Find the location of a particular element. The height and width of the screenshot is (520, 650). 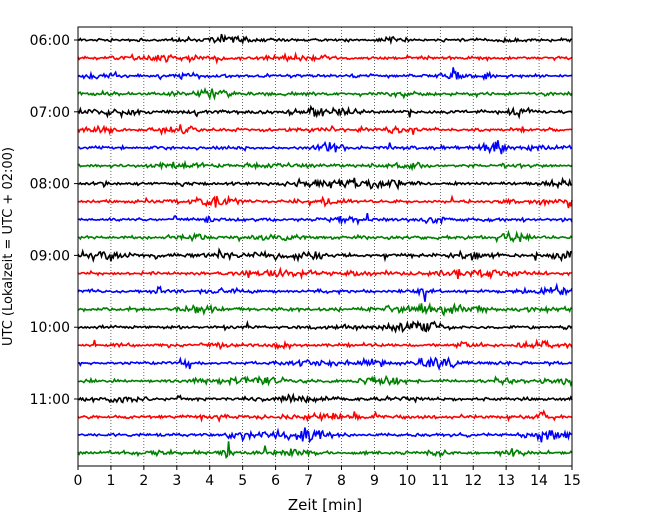

x-tick-label-1: 1 is located at coordinates (110, 481).